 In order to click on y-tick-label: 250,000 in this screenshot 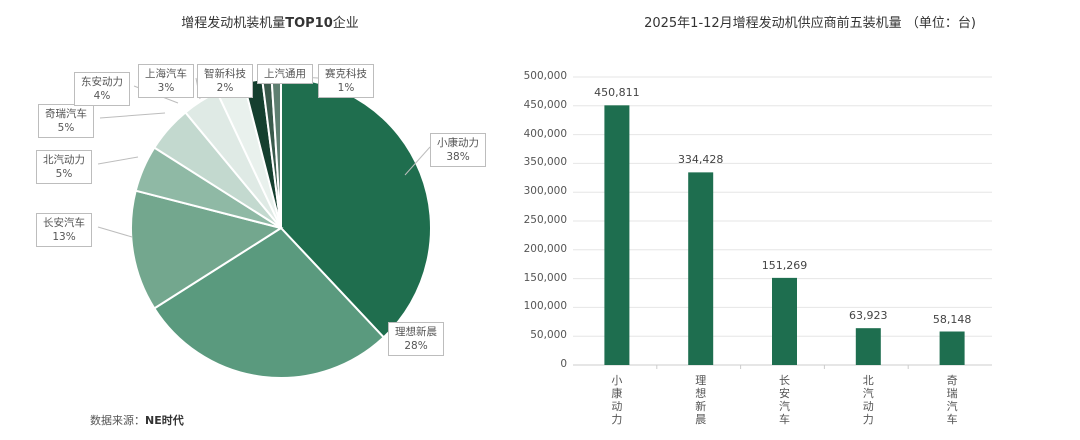, I will do `click(545, 220)`.